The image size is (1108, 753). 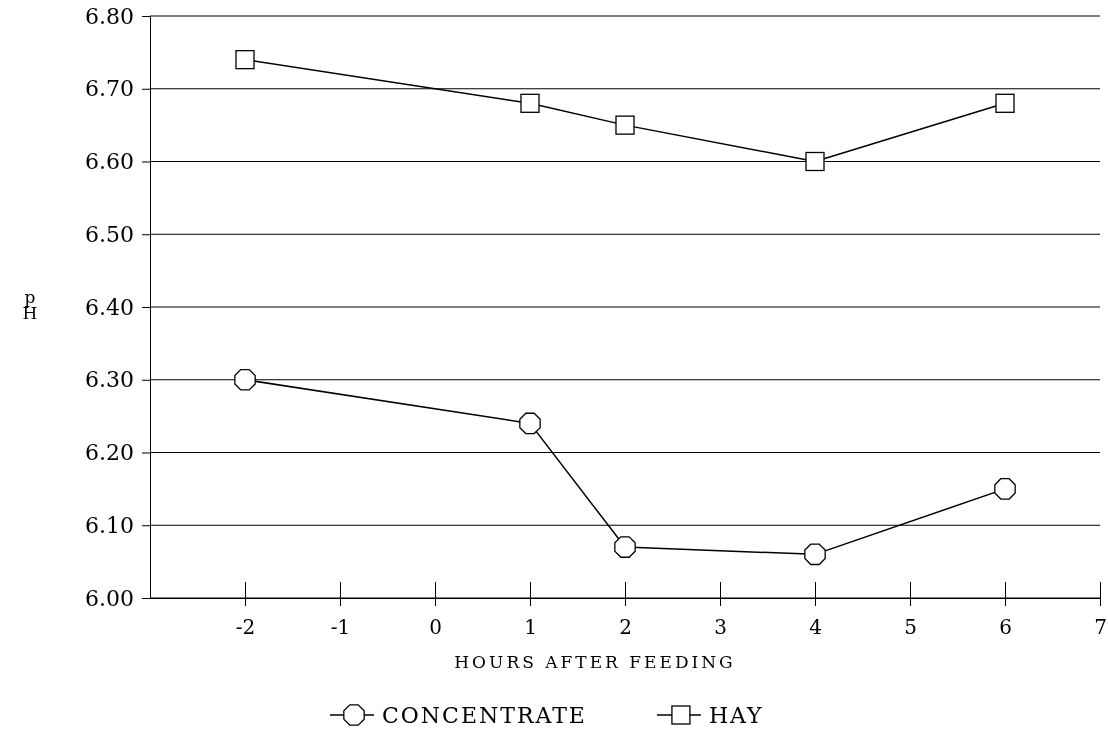 What do you see at coordinates (1005, 627) in the screenshot?
I see `x-tick-label: 6` at bounding box center [1005, 627].